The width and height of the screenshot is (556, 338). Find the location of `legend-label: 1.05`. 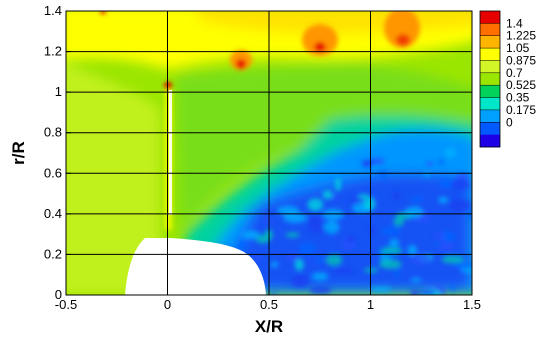

legend-label: 1.05 is located at coordinates (518, 48).